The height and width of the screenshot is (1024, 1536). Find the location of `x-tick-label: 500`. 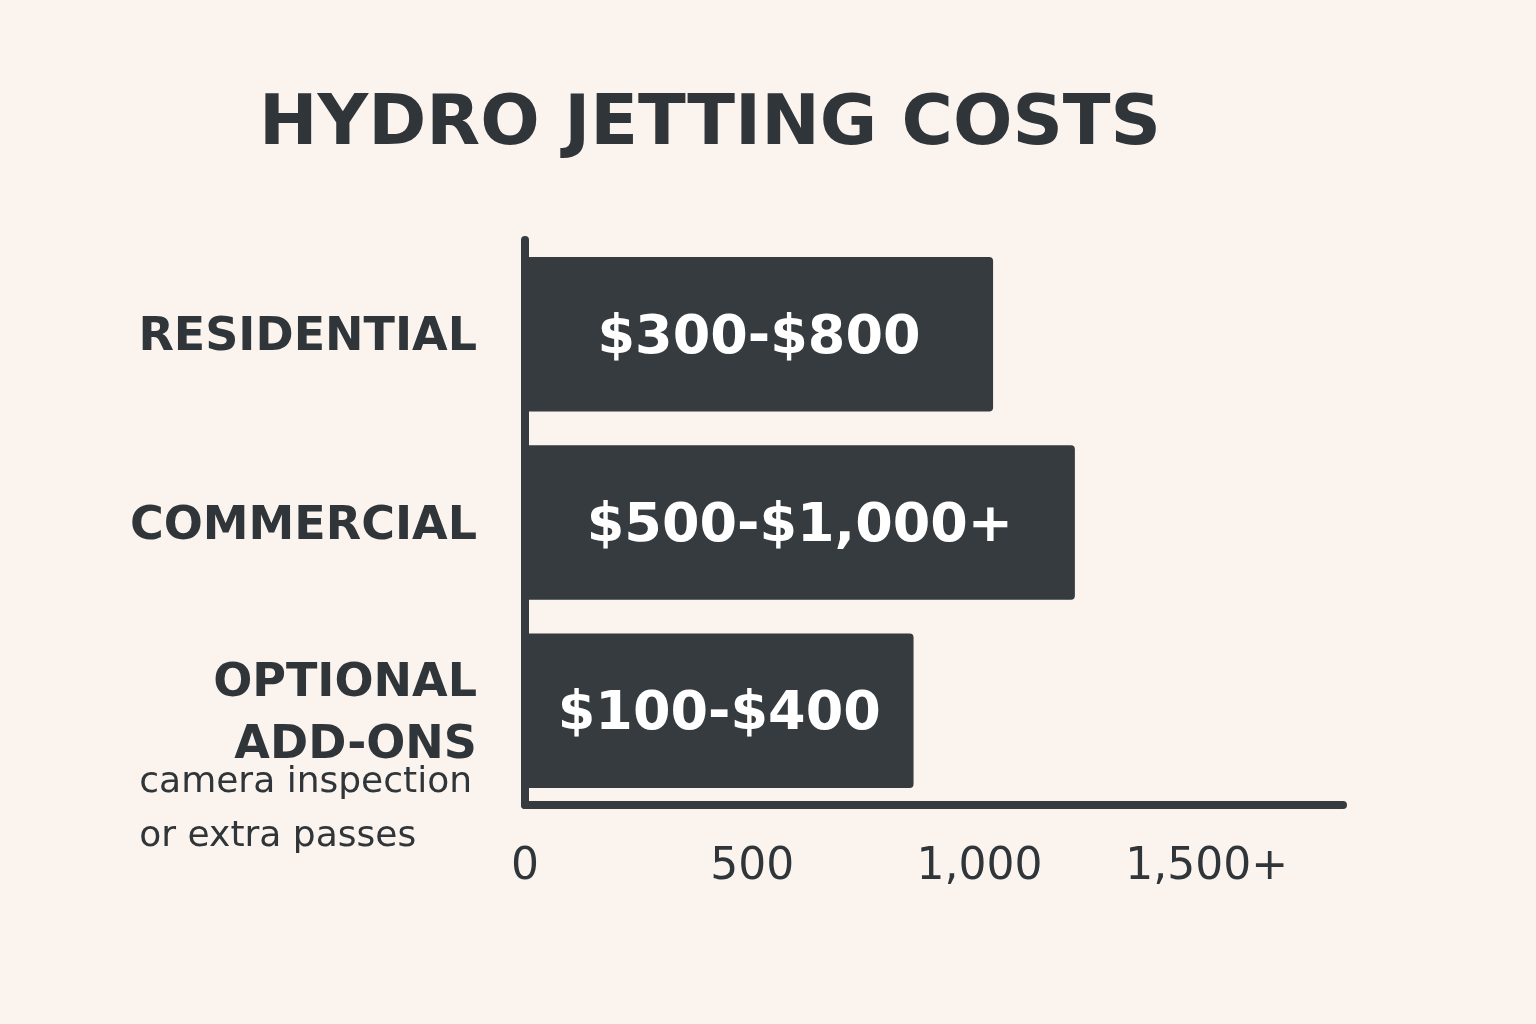

x-tick-label: 500 is located at coordinates (752, 863).